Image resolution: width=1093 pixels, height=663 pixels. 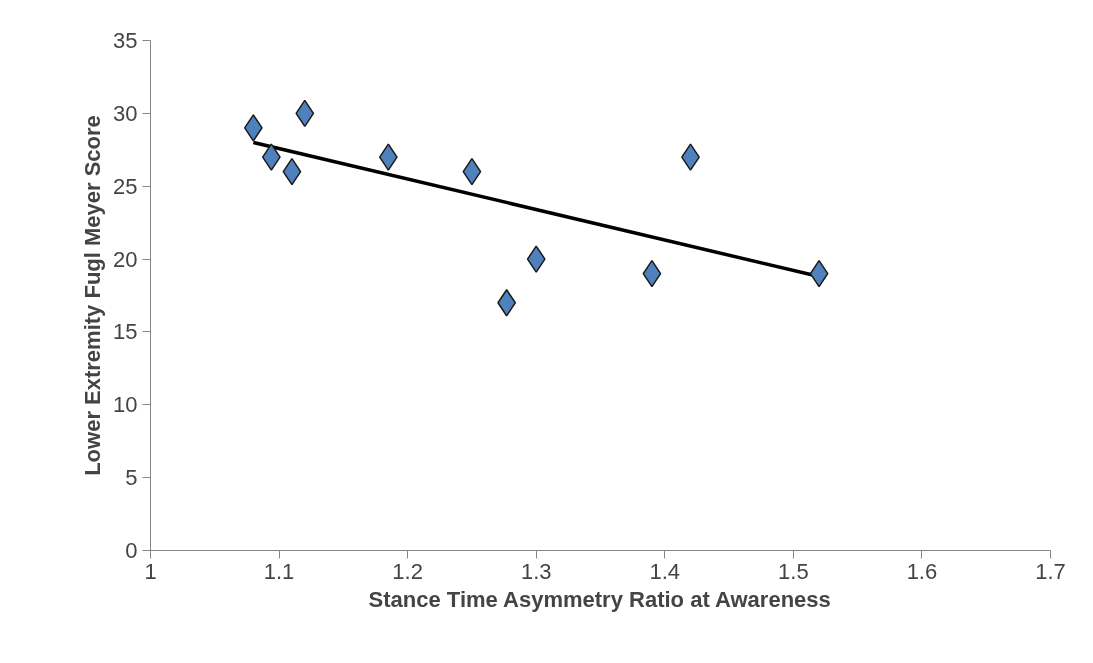 I want to click on x-tick-label: 1.1, so click(x=279, y=571).